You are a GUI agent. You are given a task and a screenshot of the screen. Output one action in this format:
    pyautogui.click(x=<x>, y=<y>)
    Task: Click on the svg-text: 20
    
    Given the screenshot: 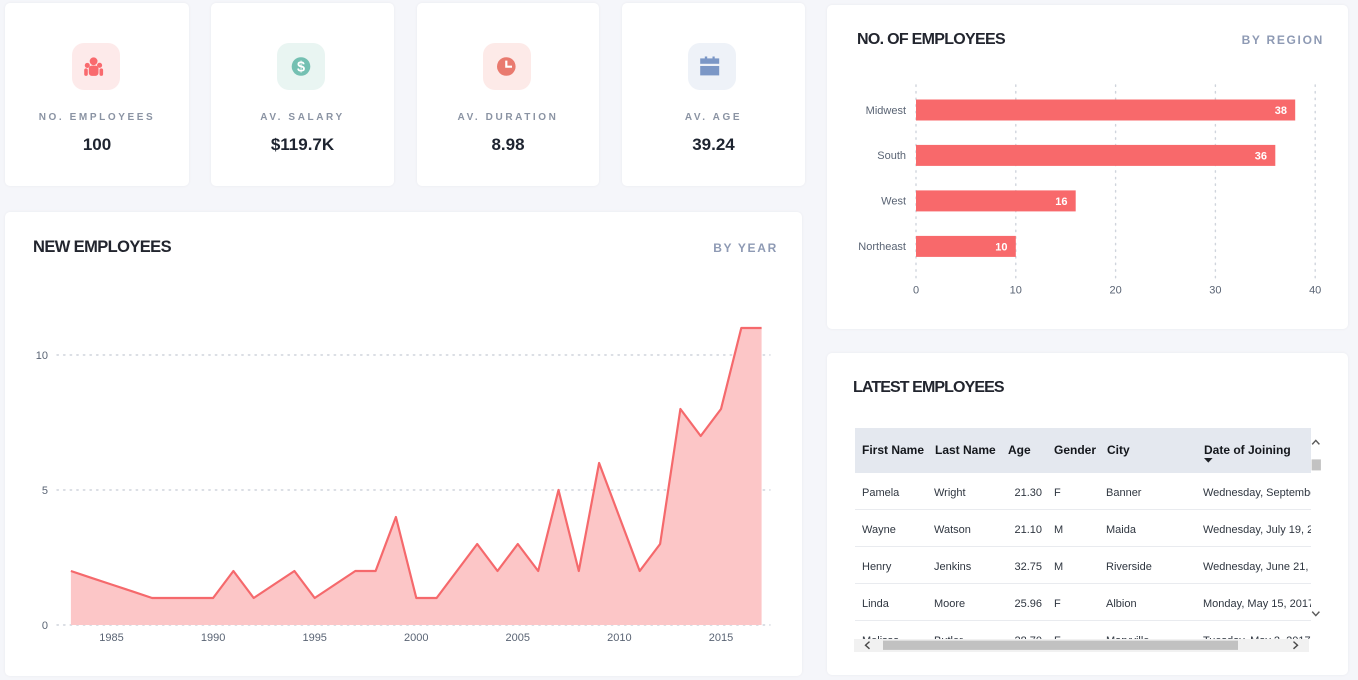 What is the action you would take?
    pyautogui.click(x=1115, y=291)
    